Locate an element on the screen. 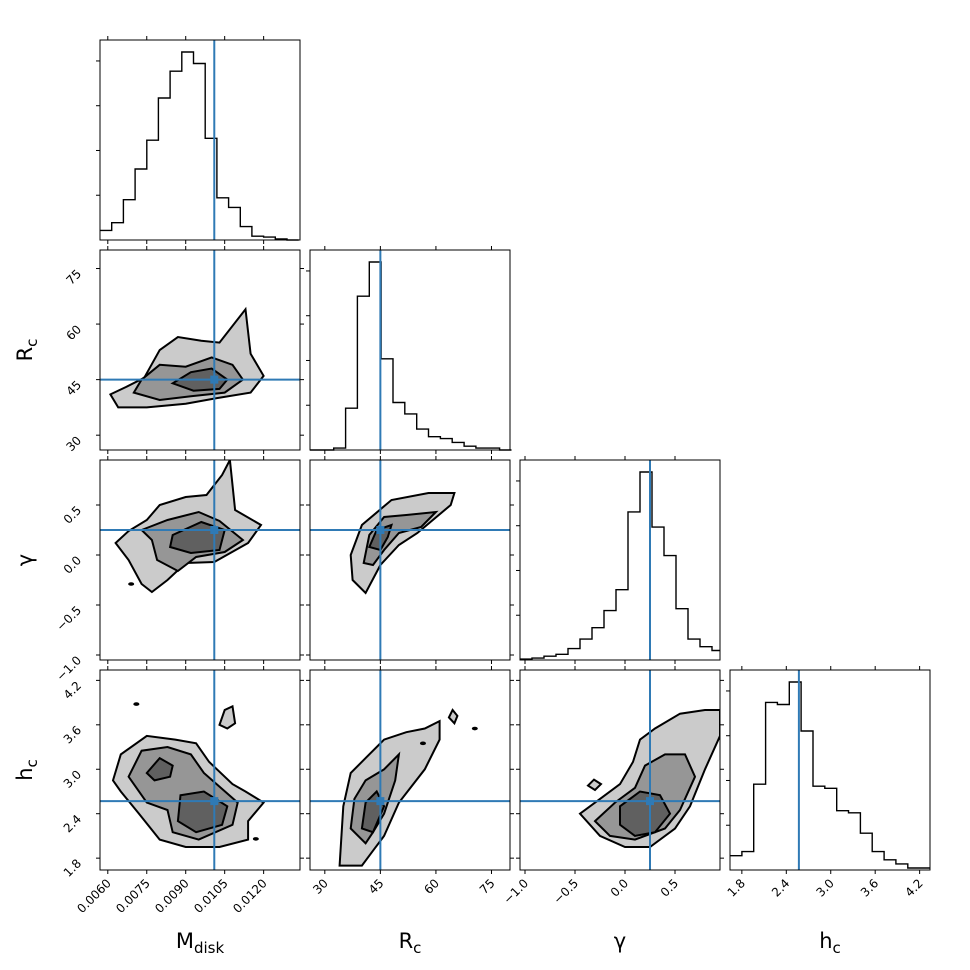 The image size is (970, 970). y-tick-label-hc-wrap: 1.8 is located at coordinates (72, 867).